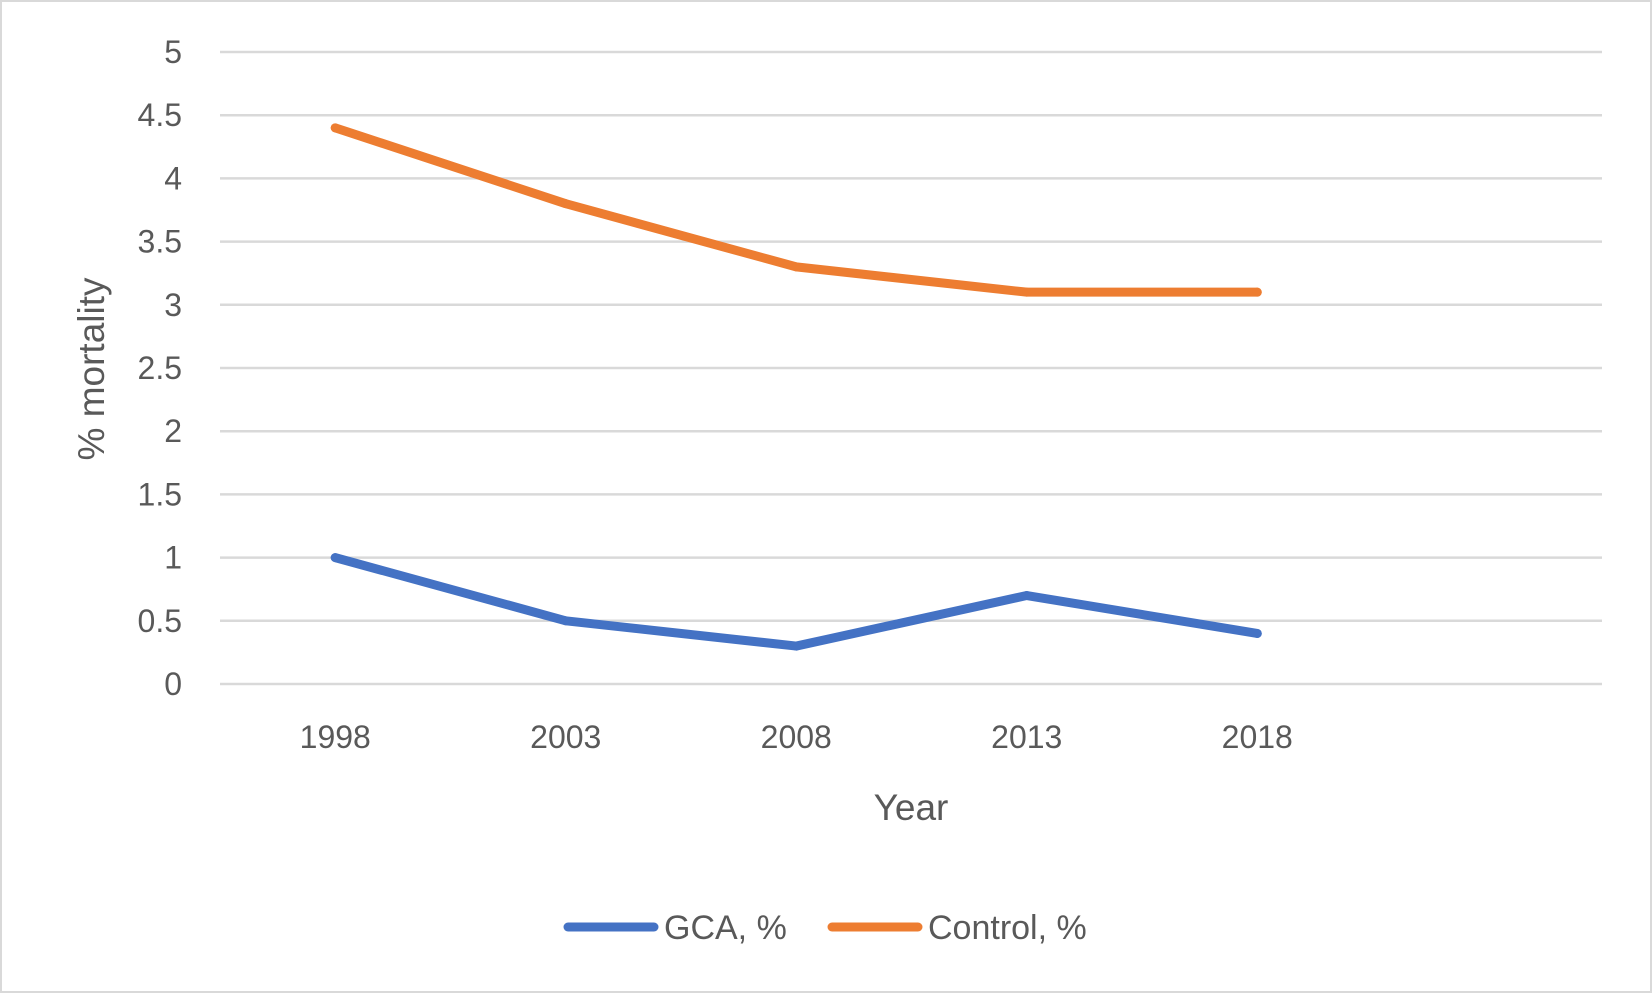  What do you see at coordinates (1007, 928) in the screenshot?
I see `legend-label: Control, %` at bounding box center [1007, 928].